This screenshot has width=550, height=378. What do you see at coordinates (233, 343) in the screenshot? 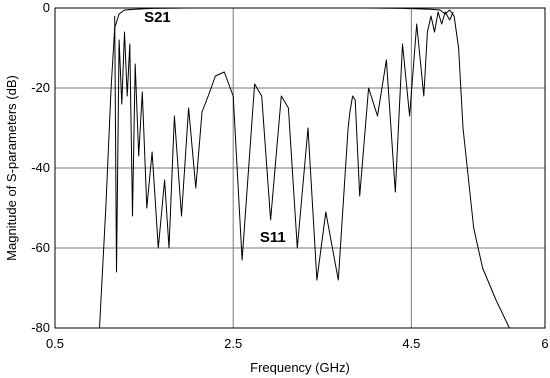
I see `x-tick-label: 2.5` at bounding box center [233, 343].